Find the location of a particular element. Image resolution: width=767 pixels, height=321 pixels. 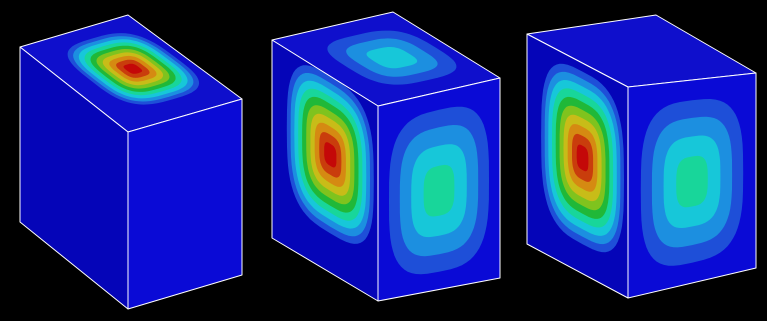

block-2-right-face is located at coordinates (439, 189).